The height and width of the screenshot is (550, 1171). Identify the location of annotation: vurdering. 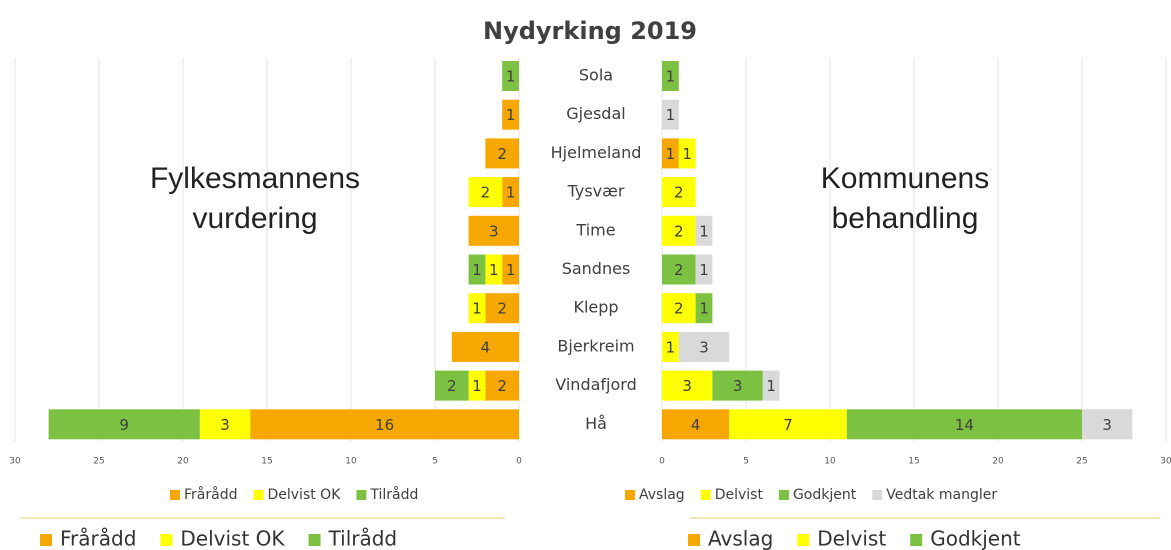
(254, 218).